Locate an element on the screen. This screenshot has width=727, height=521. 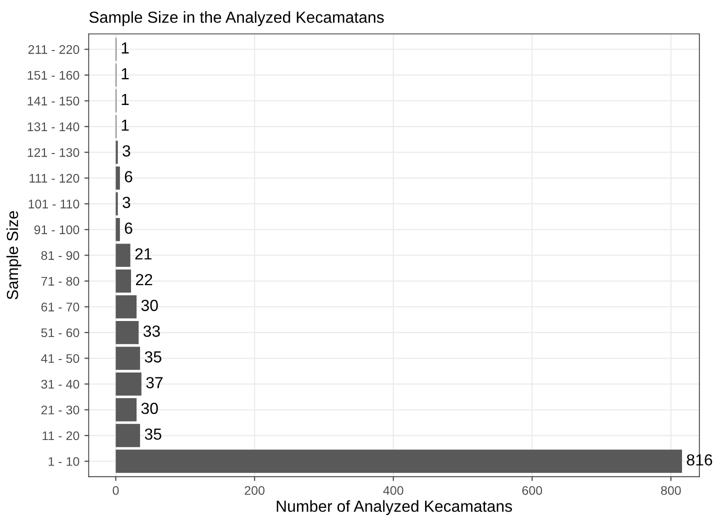
x-axis-title: Number of Analyzed Kecamatans is located at coordinates (394, 508).